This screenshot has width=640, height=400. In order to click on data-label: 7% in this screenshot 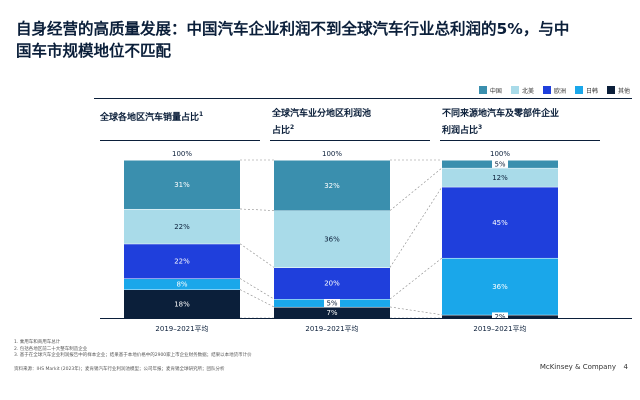, I will do `click(331, 313)`.